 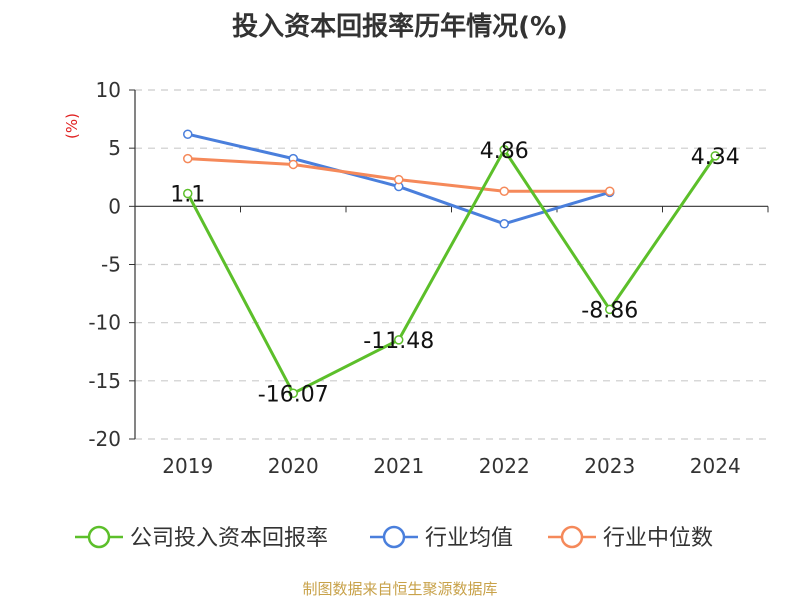 I want to click on legend-label: 行业均值, so click(x=469, y=538).